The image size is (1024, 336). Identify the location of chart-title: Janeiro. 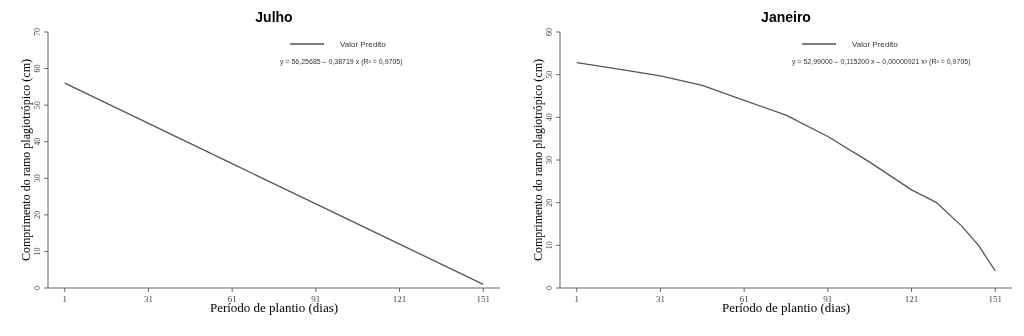
(786, 17).